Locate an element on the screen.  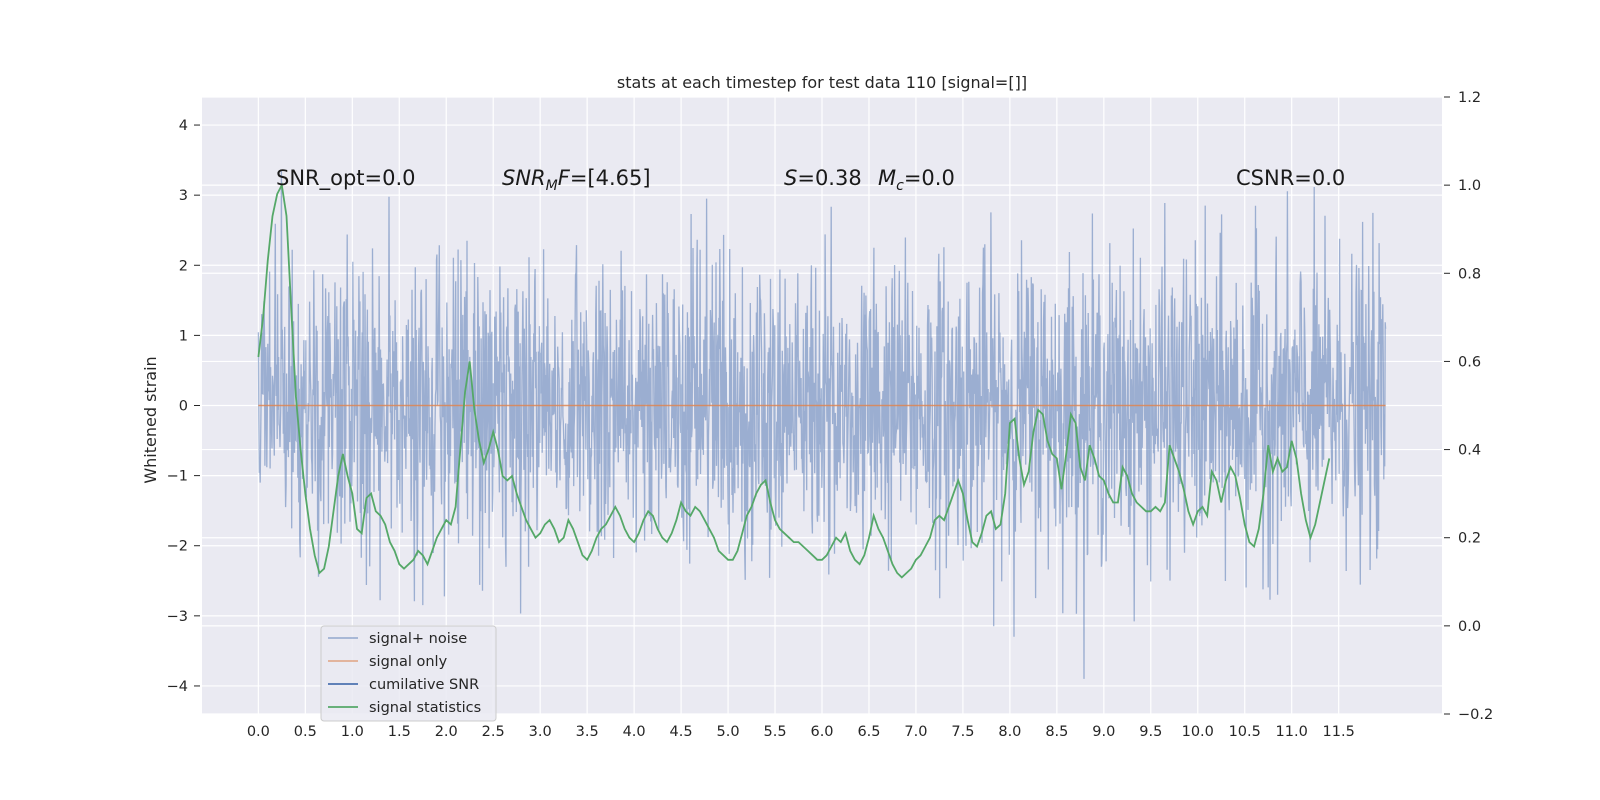
x-tick-label: 3.5 is located at coordinates (587, 732).